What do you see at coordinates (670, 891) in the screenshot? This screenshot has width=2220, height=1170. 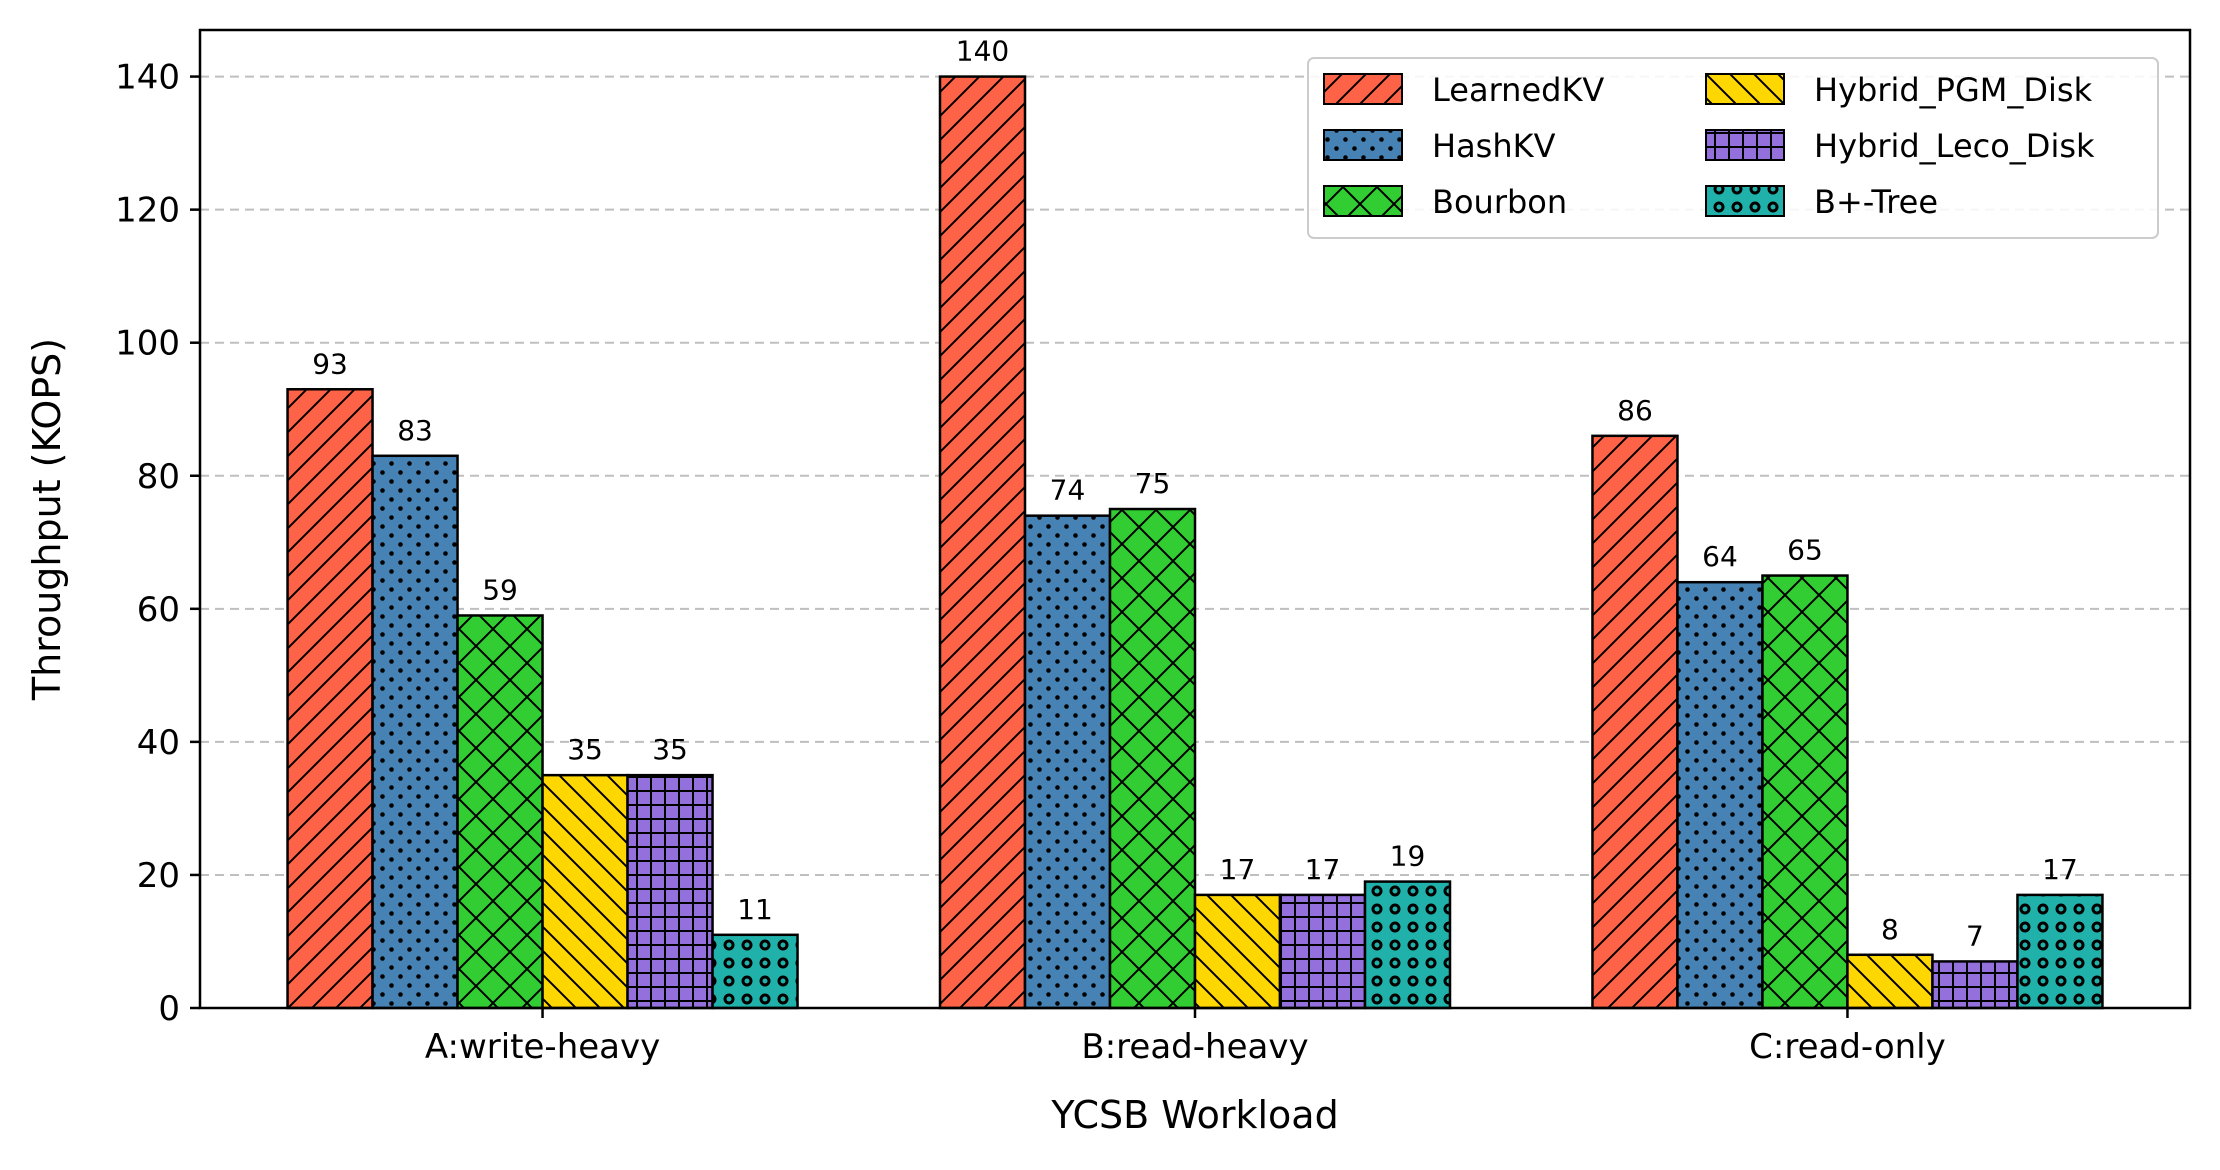 I see `bar-Hybrid_Leco_Disk-A:write-heavy` at bounding box center [670, 891].